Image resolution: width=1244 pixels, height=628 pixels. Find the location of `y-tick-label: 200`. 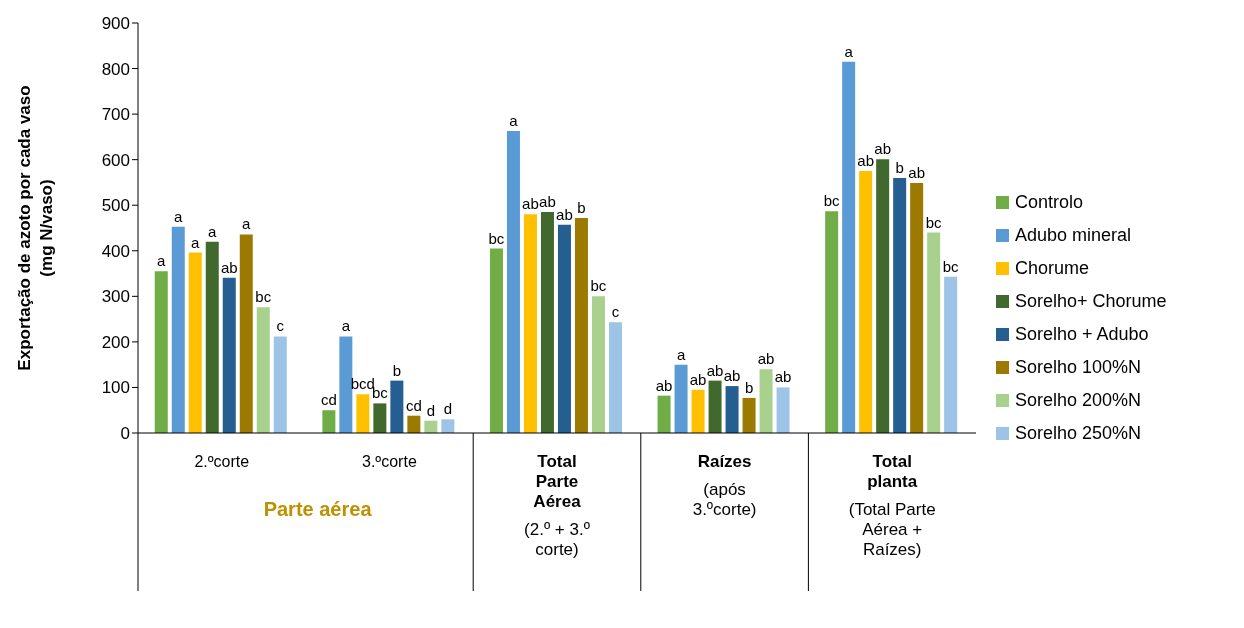

y-tick-label: 200 is located at coordinates (115, 342).